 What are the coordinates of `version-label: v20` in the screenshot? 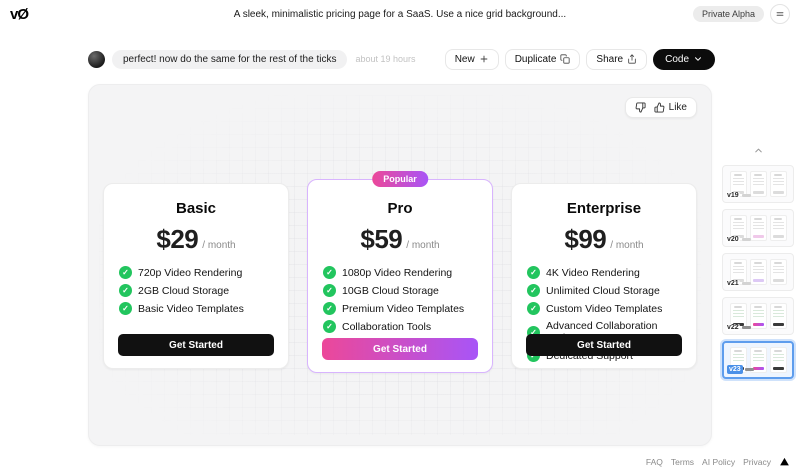 It's located at (738, 239).